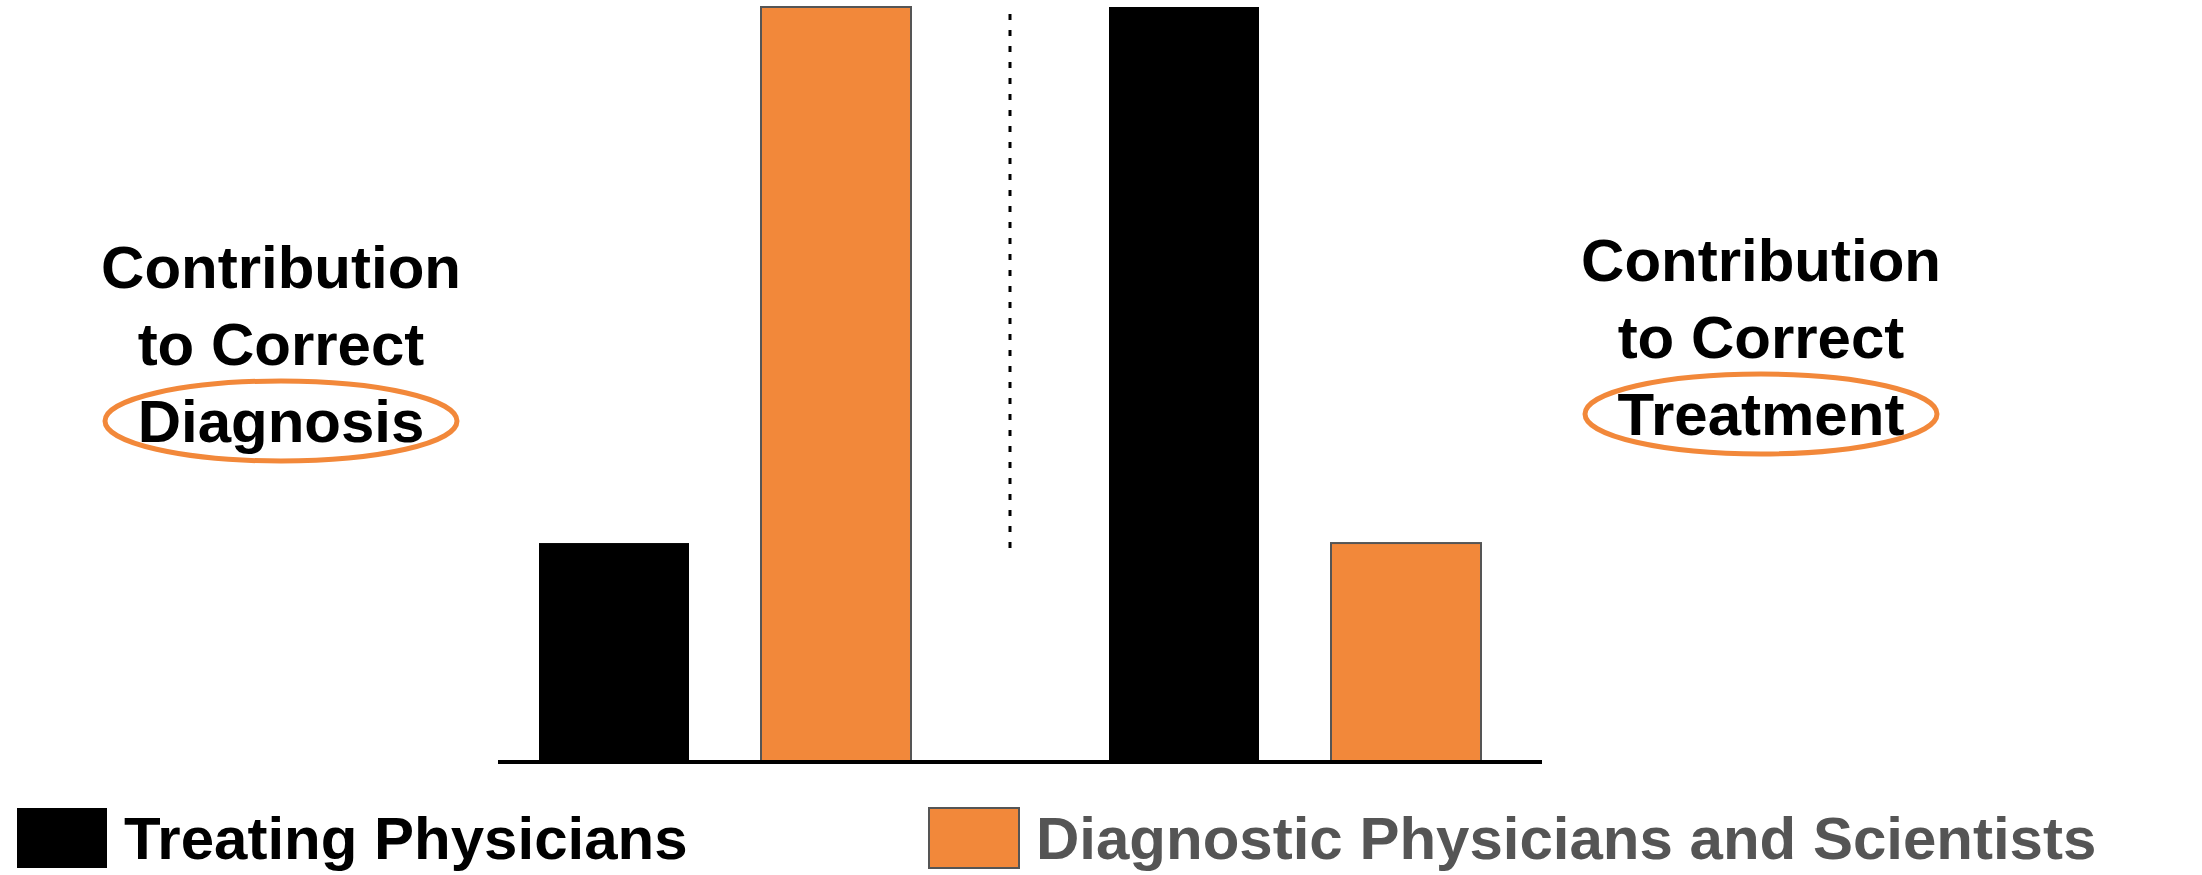 This screenshot has width=2202, height=875. What do you see at coordinates (1566, 838) in the screenshot?
I see `legend-label: Diagnostic Physicians and Scientists` at bounding box center [1566, 838].